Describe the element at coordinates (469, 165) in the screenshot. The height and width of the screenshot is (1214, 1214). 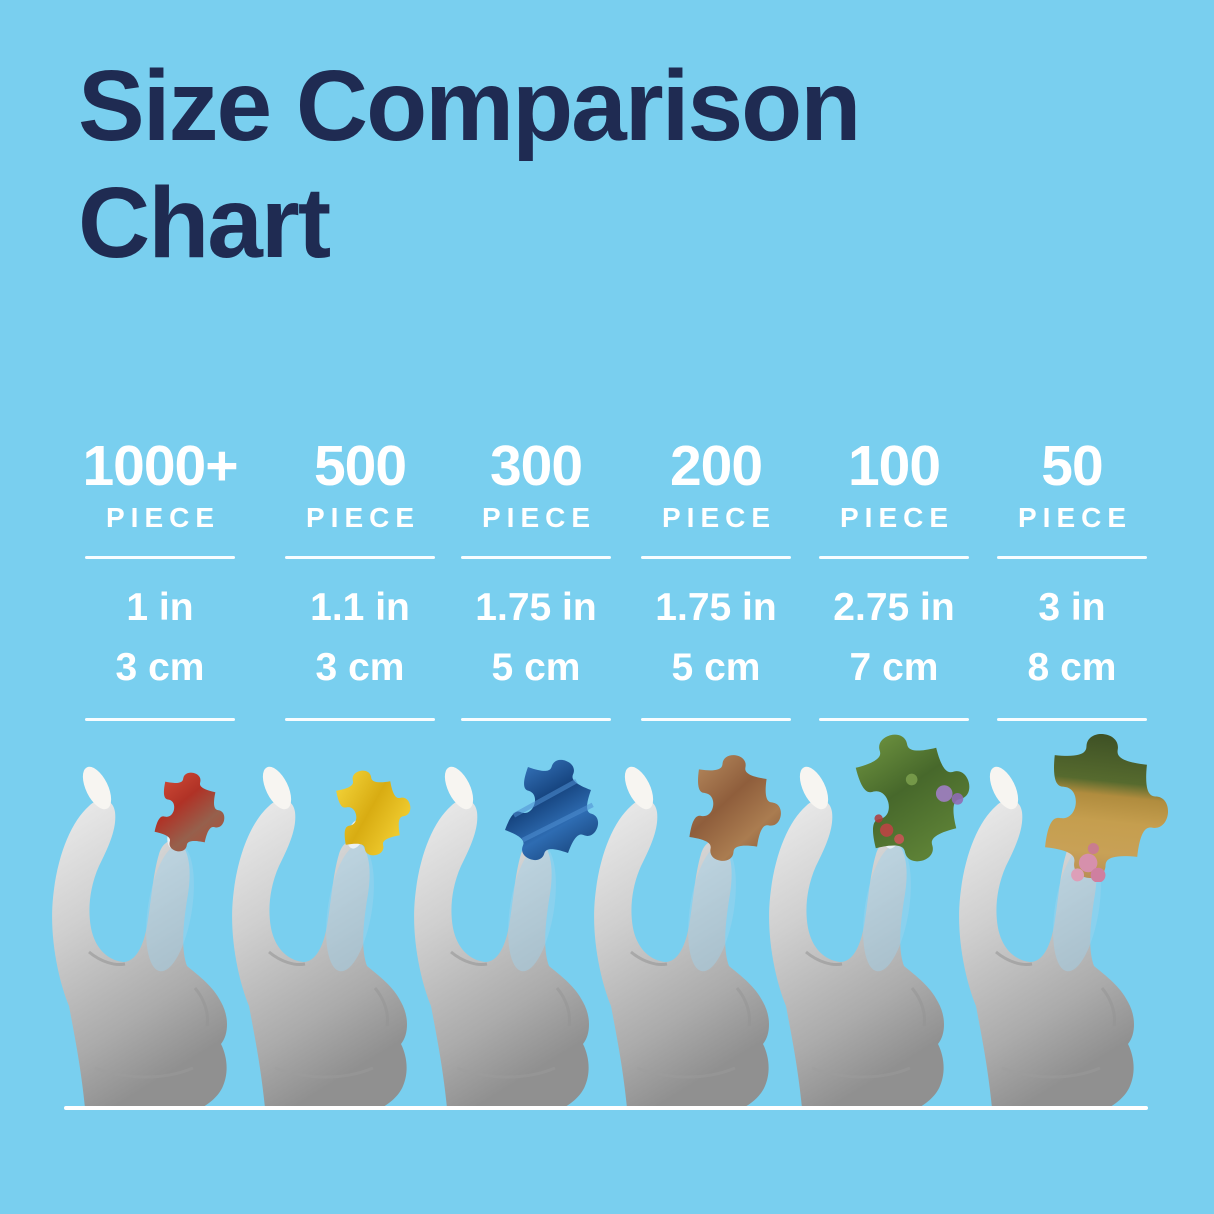
I see `page-title: Size Comparison Chart` at that location.